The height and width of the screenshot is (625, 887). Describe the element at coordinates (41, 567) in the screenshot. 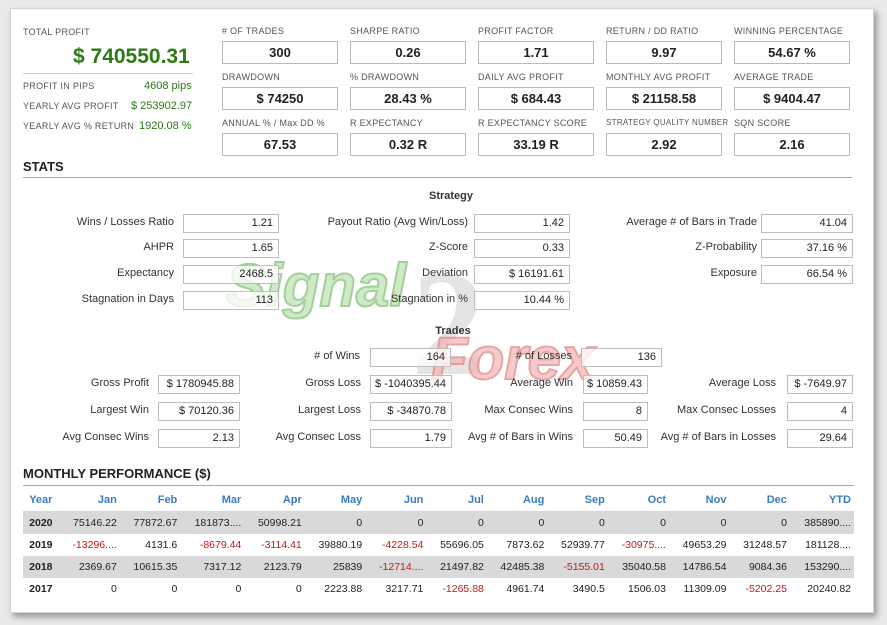

I see `year-cell: 2018` at that location.